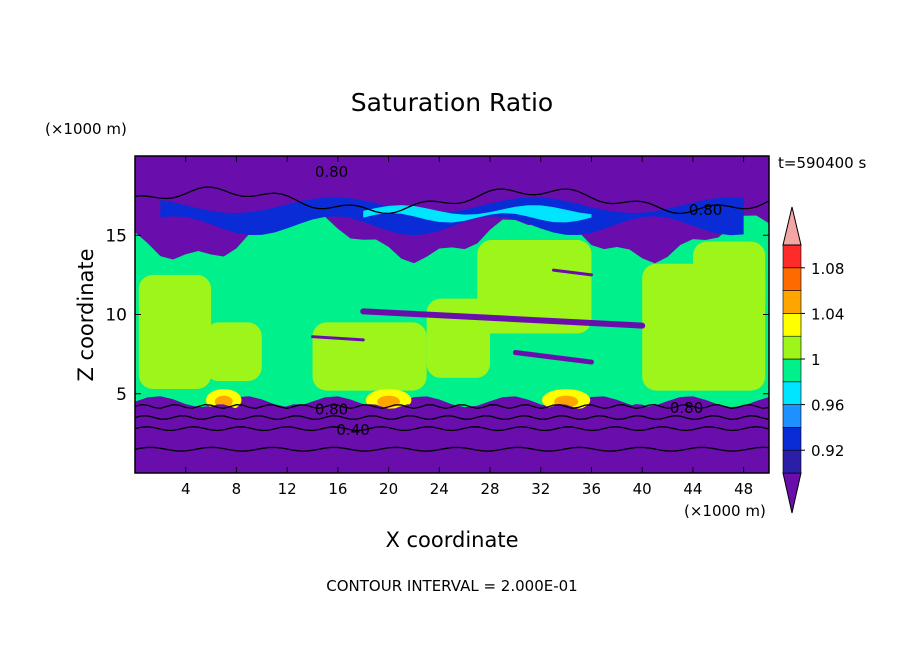  I want to click on chart-title: Saturation Ratio, so click(452, 102).